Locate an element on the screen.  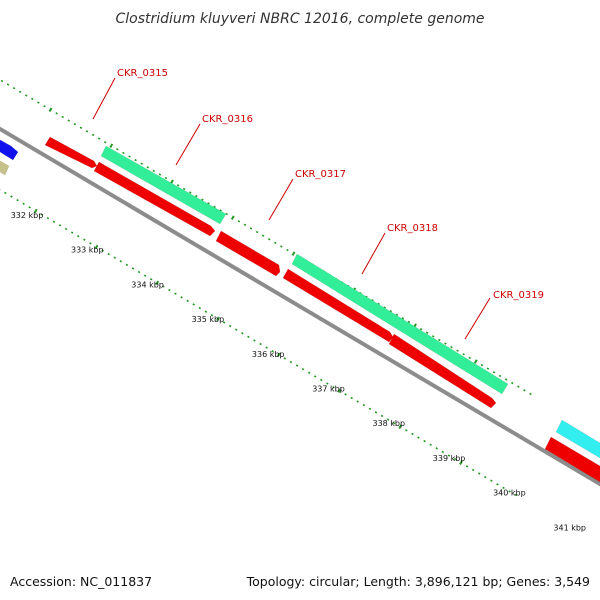
feature-cyan is located at coordinates (577, 440).